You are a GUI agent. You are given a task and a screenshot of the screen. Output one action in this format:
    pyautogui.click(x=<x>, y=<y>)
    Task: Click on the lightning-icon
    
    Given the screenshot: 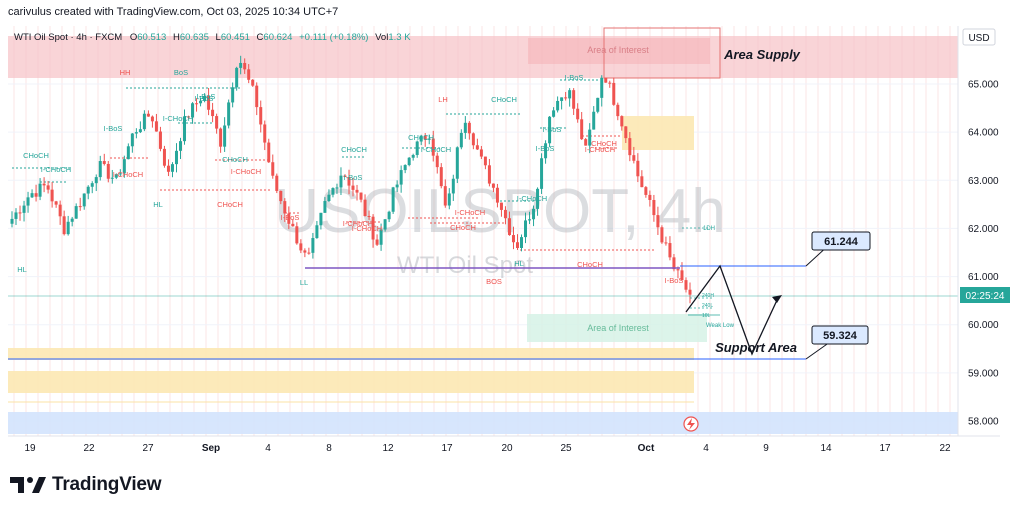 What is the action you would take?
    pyautogui.click(x=691, y=424)
    